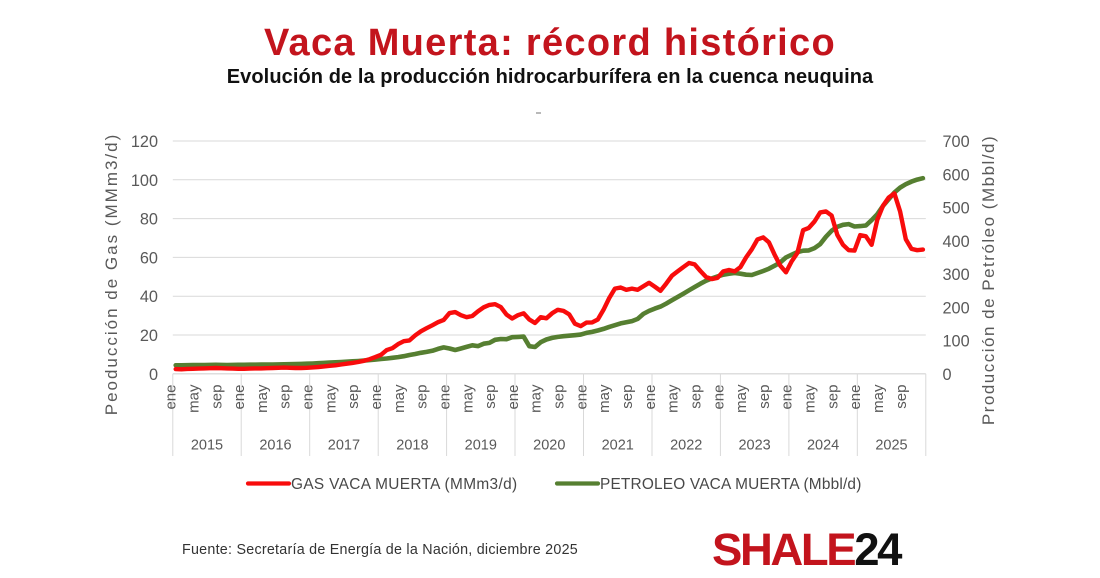  What do you see at coordinates (956, 242) in the screenshot?
I see `svg-text: 400` at bounding box center [956, 242].